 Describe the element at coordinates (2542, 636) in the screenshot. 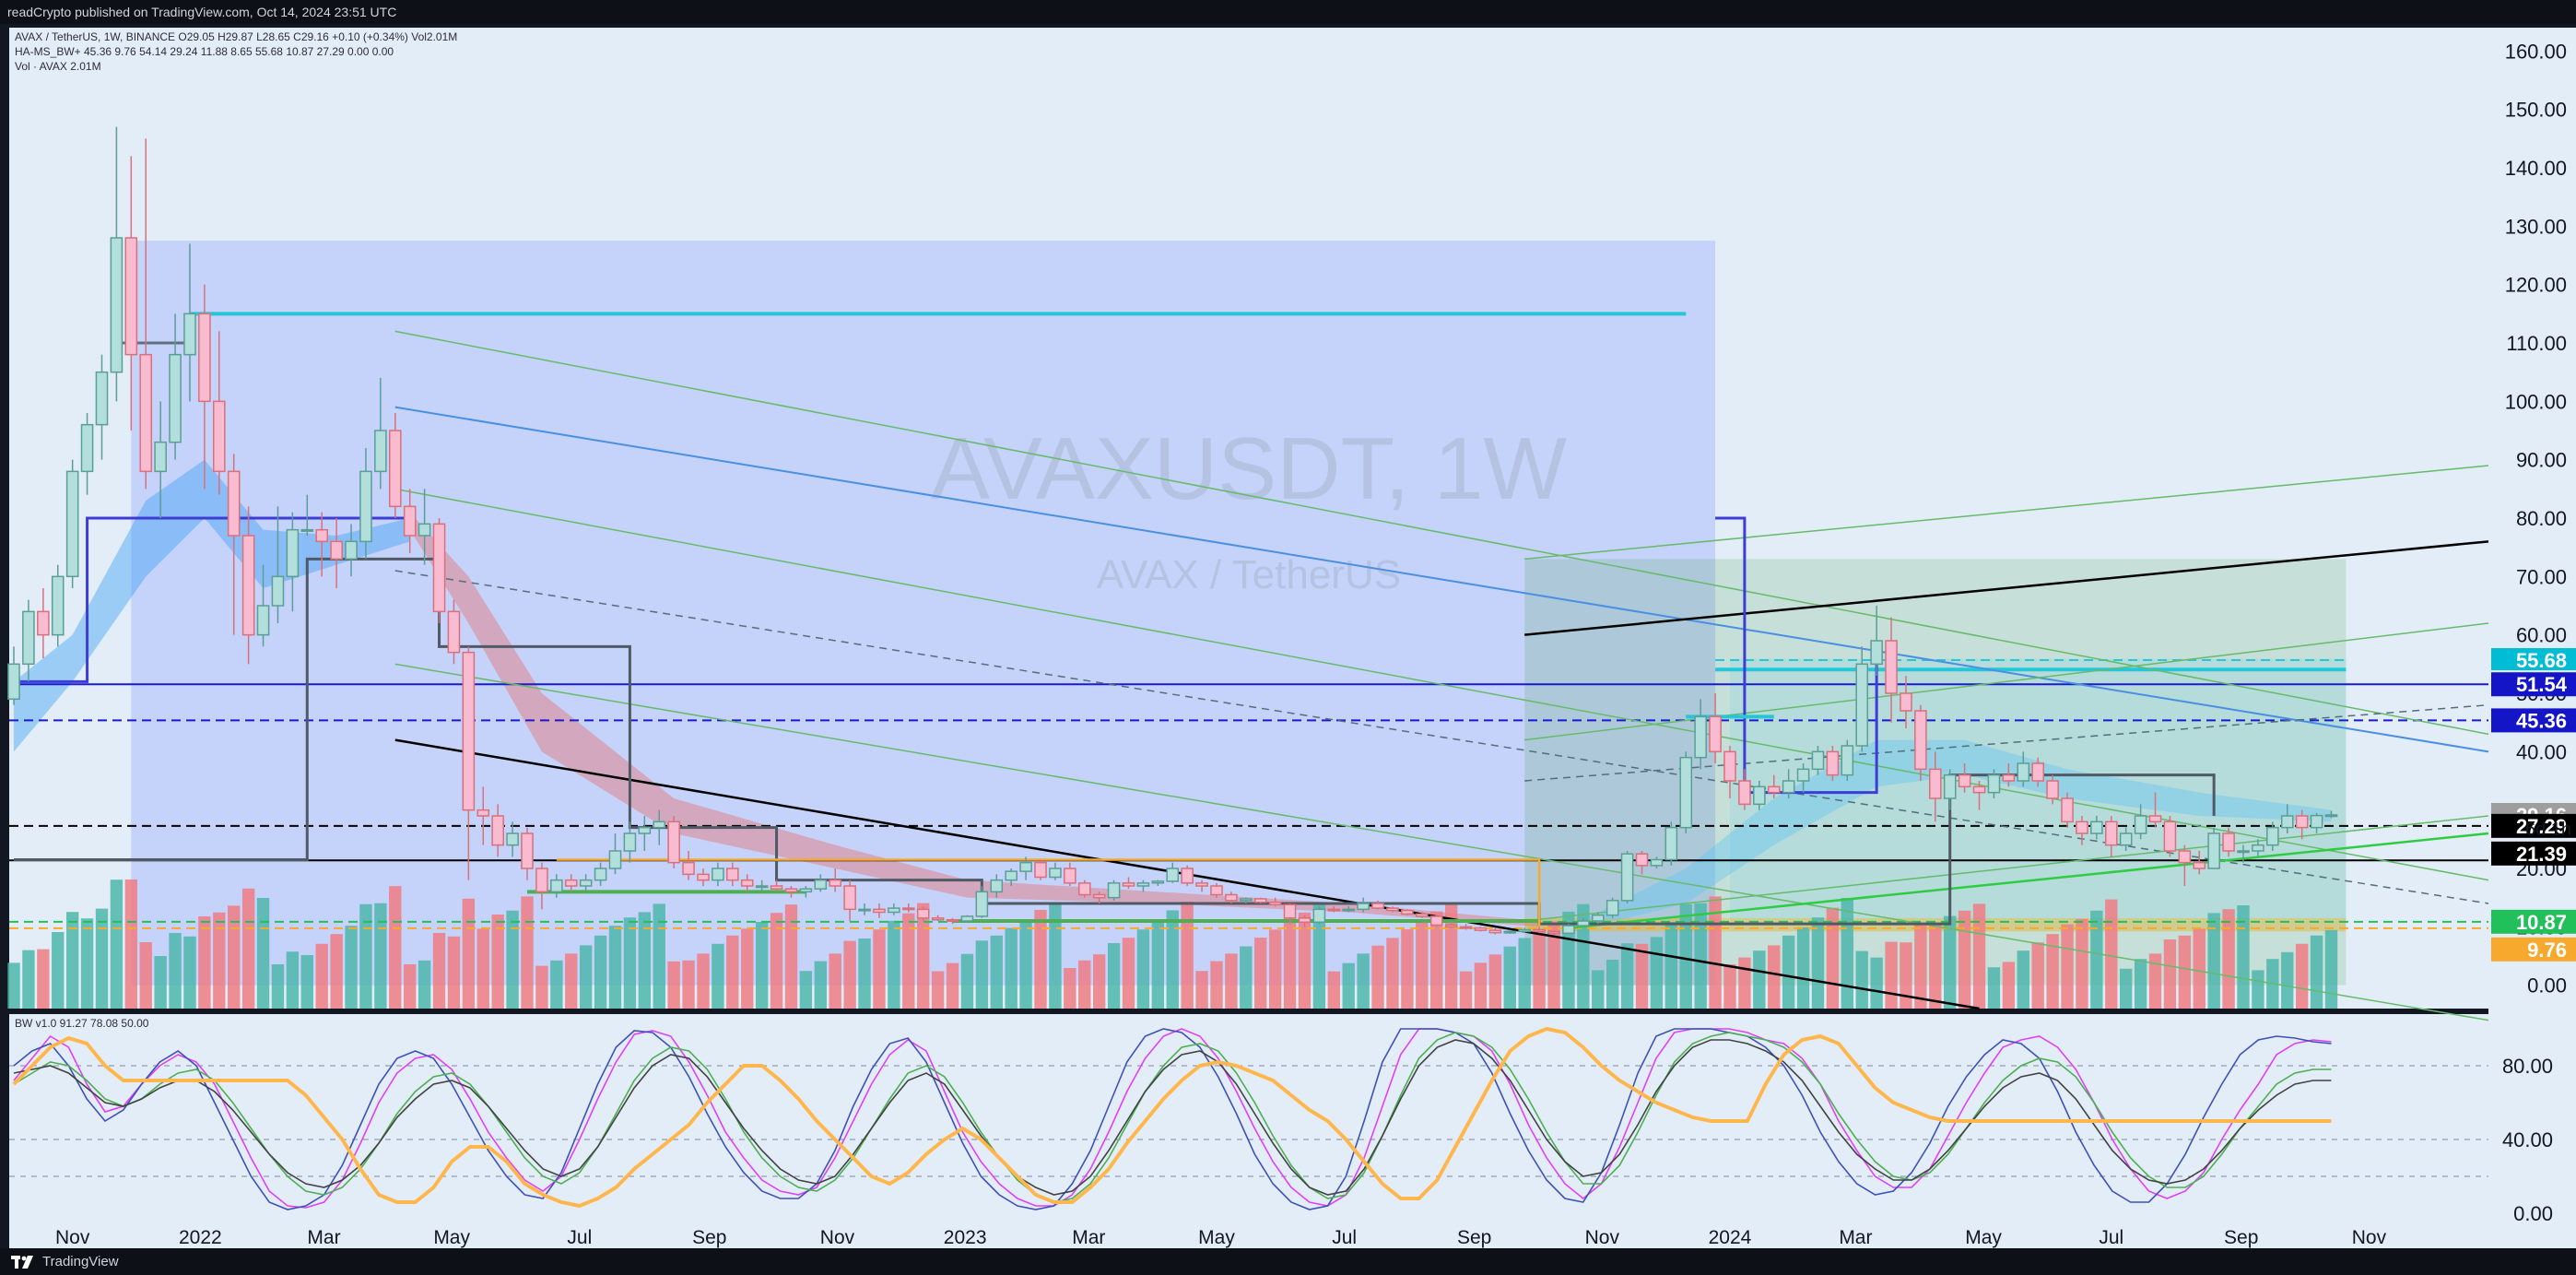

I see `price-tick-label: 60.00` at that location.